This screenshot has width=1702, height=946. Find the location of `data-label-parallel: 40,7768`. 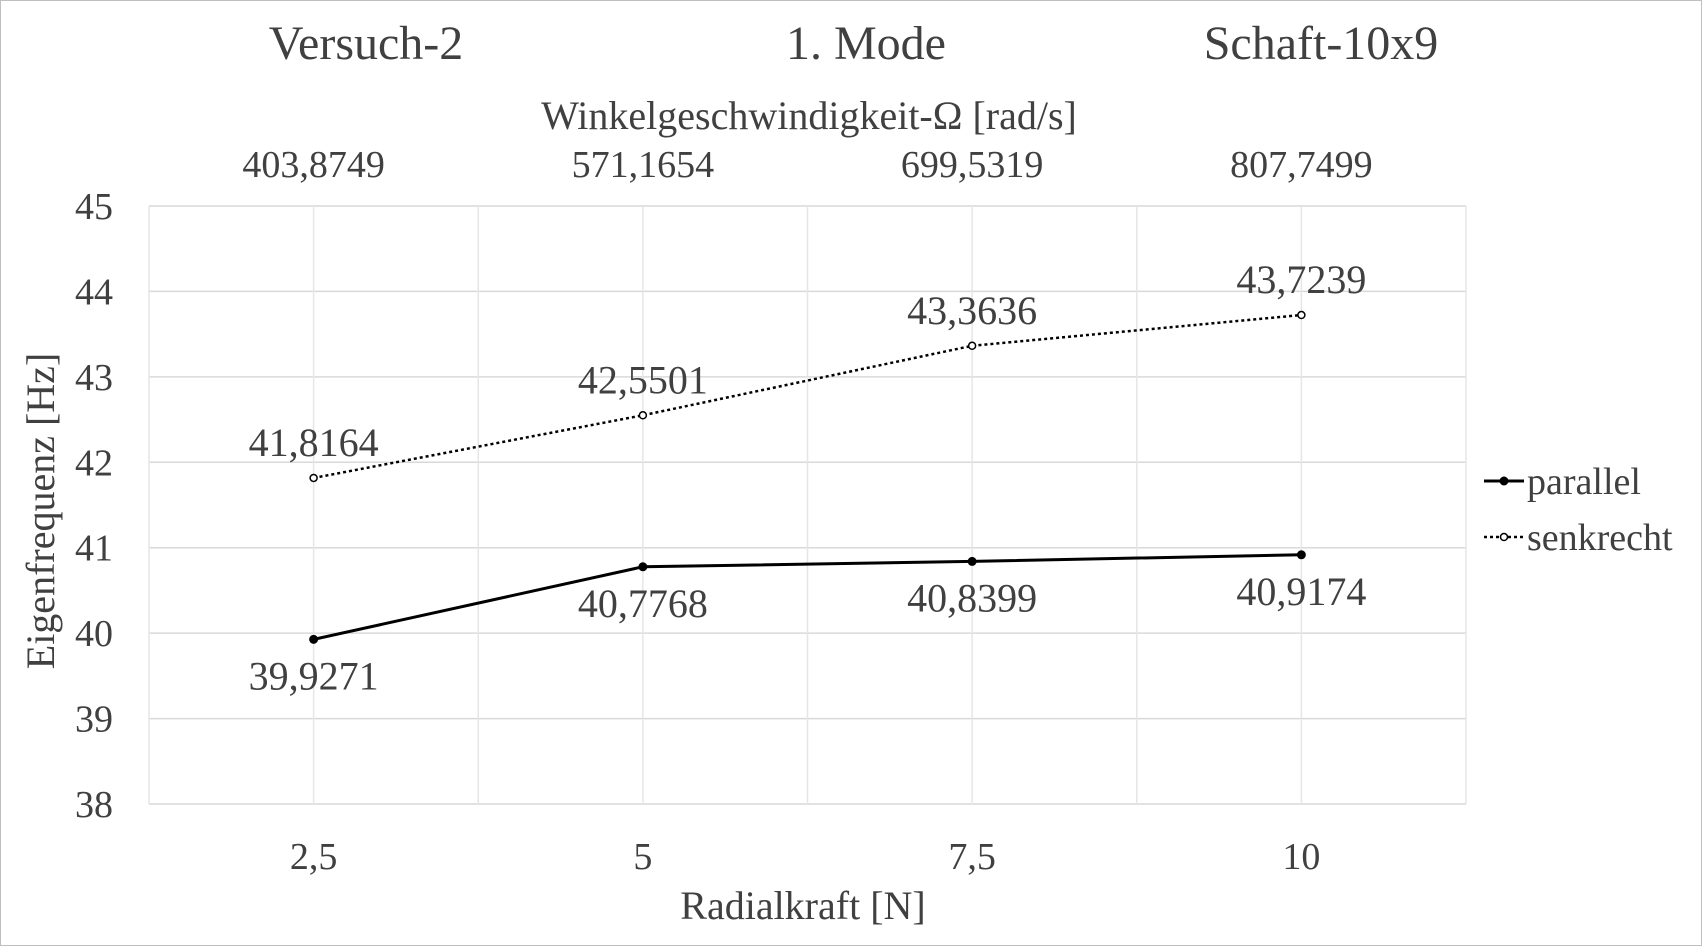

data-label-parallel: 40,7768 is located at coordinates (643, 603).